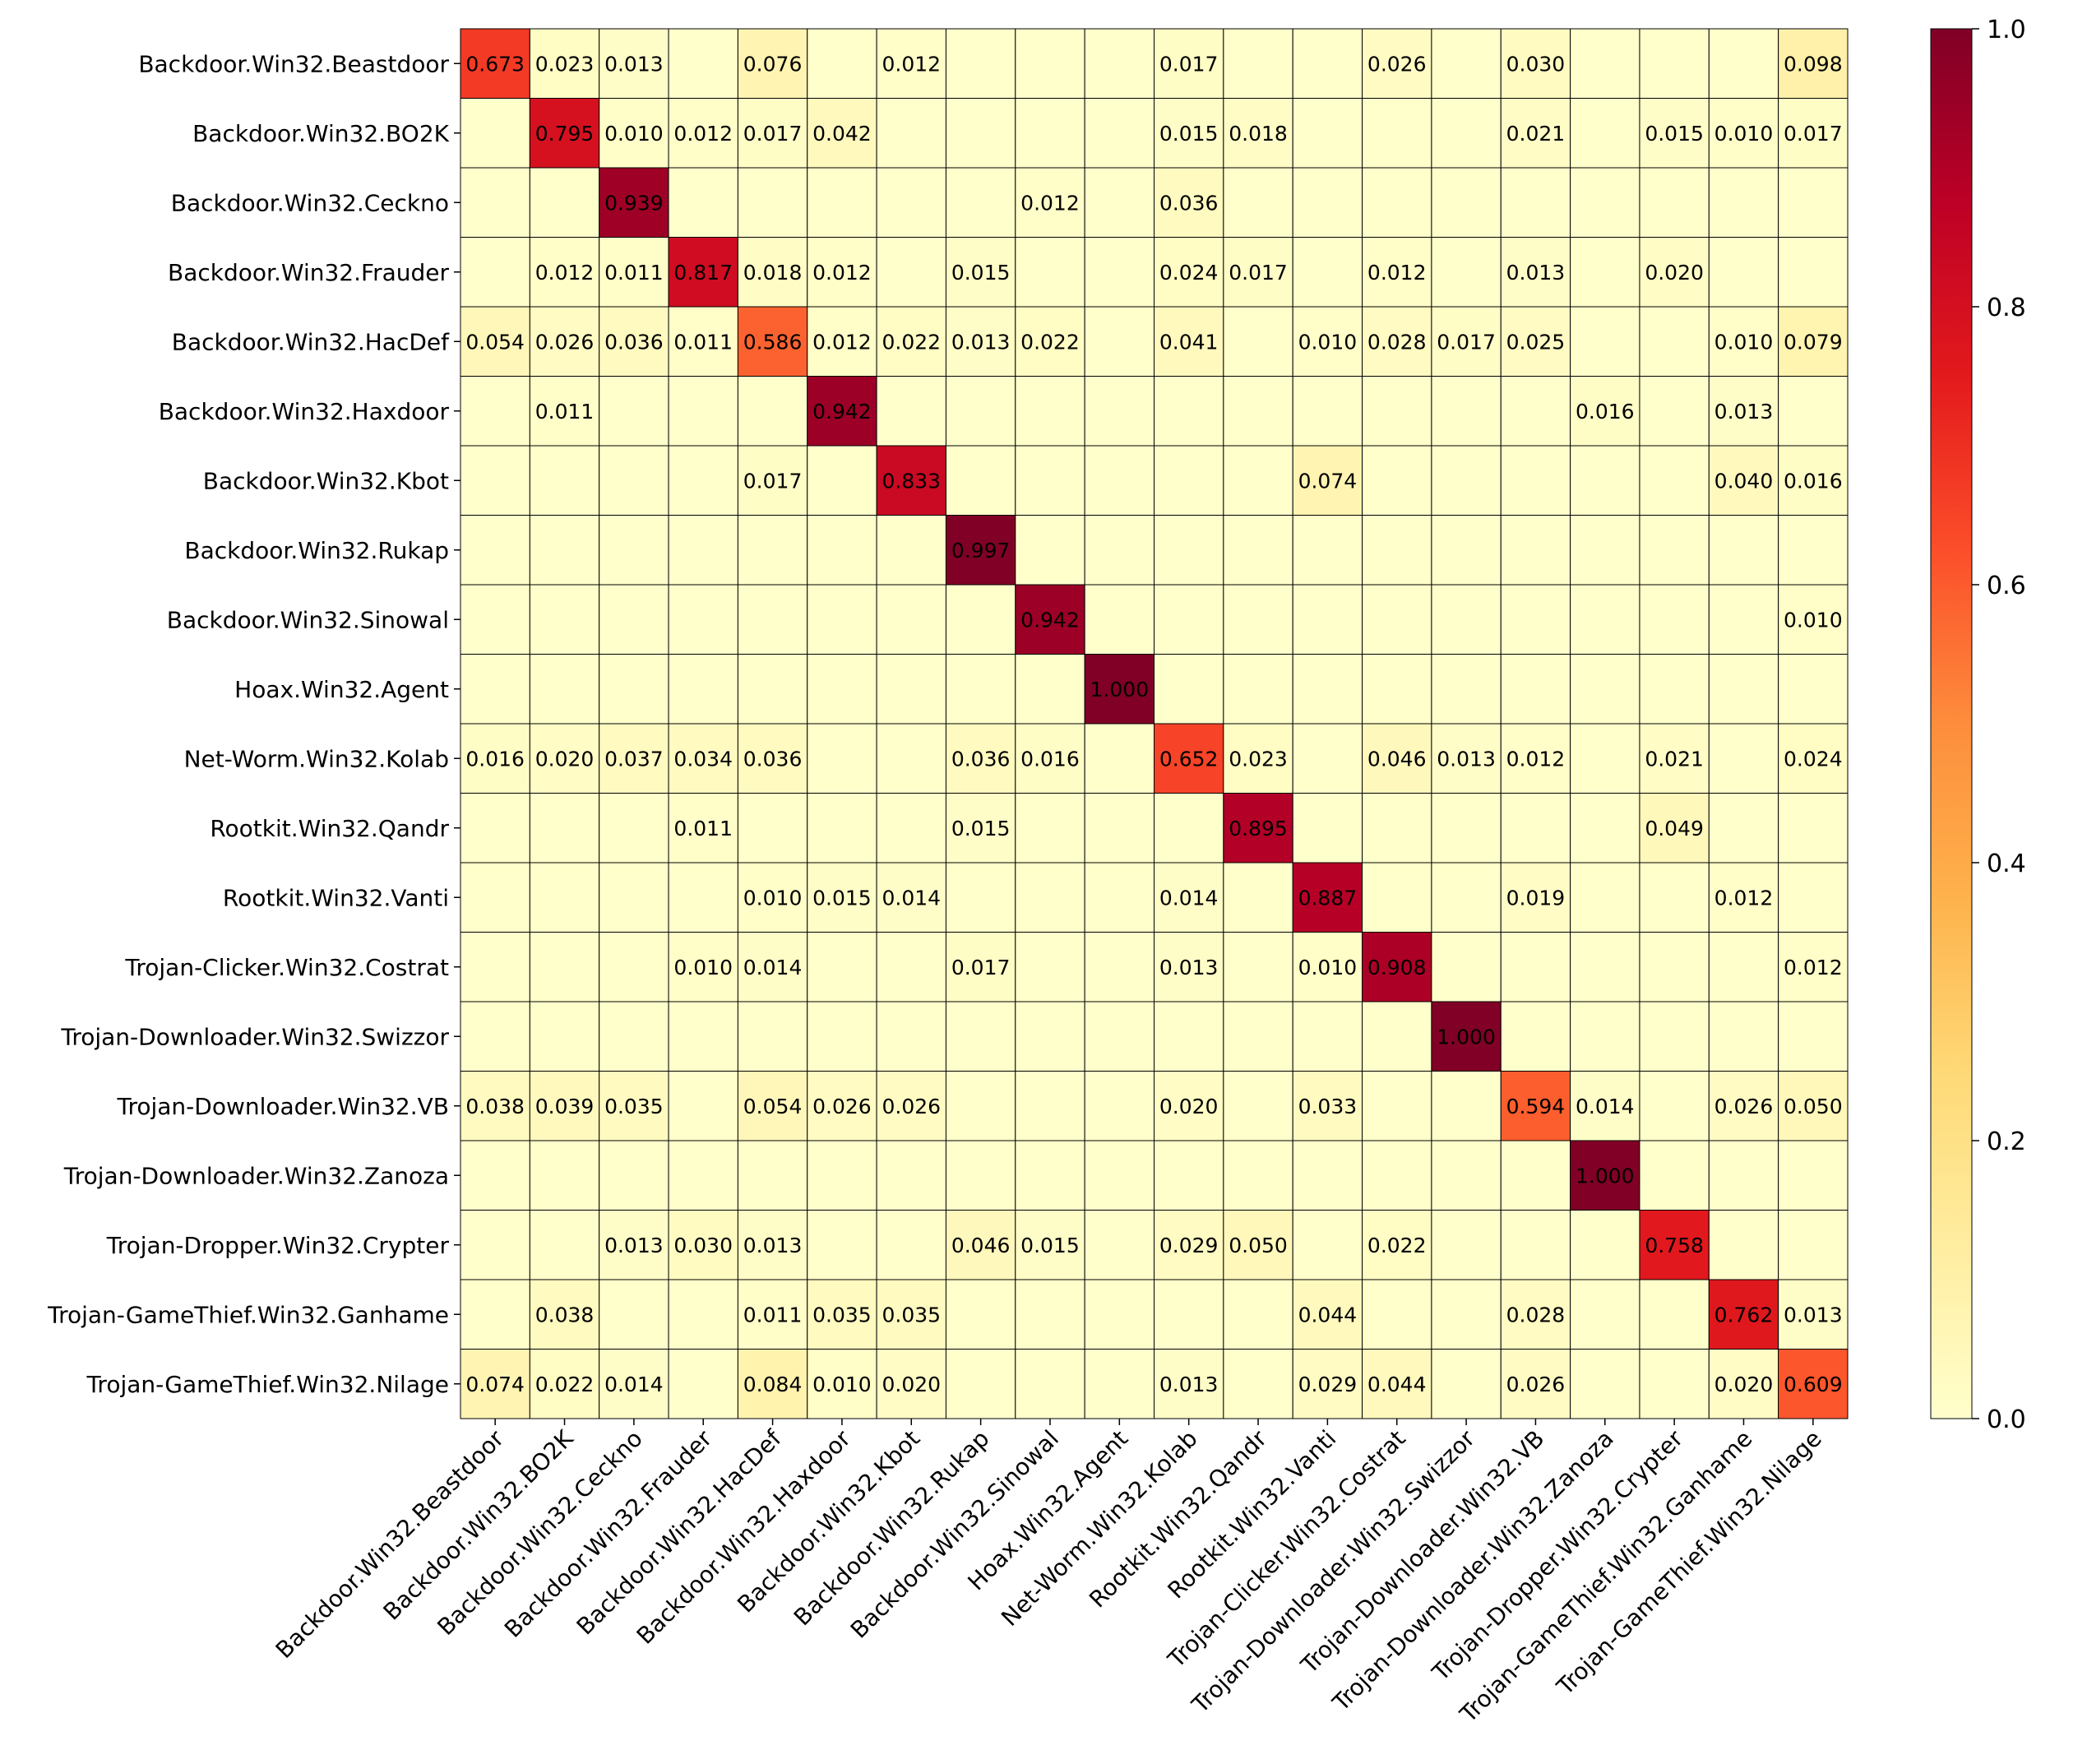 The image size is (2087, 1764). What do you see at coordinates (1119, 550) in the screenshot?
I see `heatmap-cell-r7-c9` at bounding box center [1119, 550].